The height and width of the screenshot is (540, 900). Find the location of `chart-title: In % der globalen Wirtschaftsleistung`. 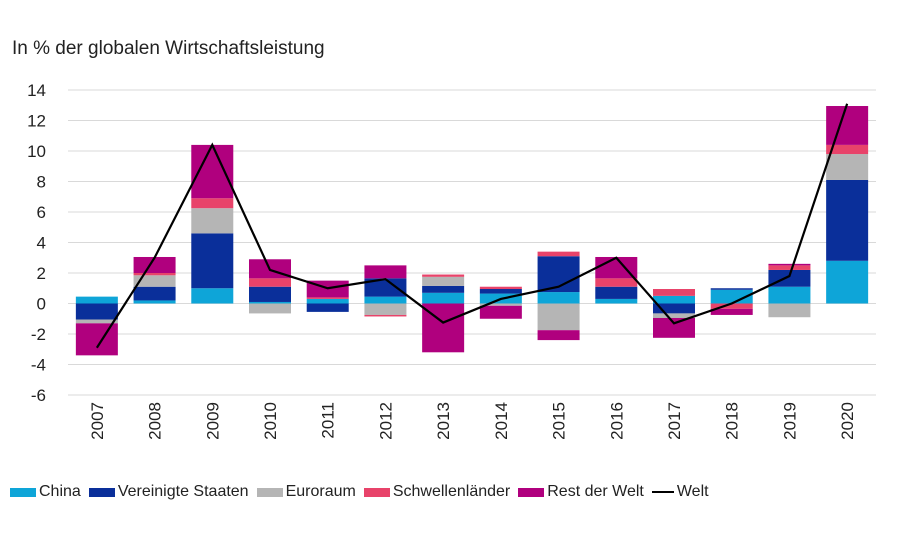

chart-title: In % der globalen Wirtschaftsleistung is located at coordinates (168, 48).